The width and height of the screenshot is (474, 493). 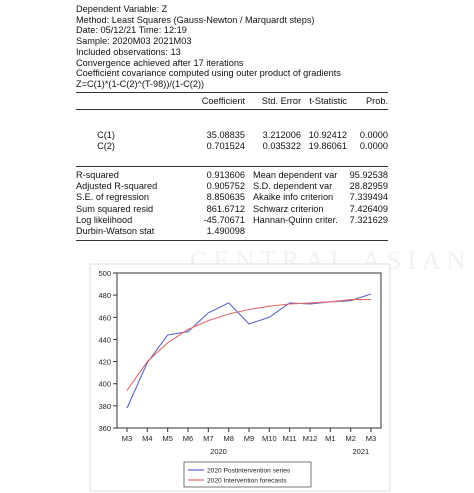 I want to click on y-tick-label: 460, so click(x=104, y=317).